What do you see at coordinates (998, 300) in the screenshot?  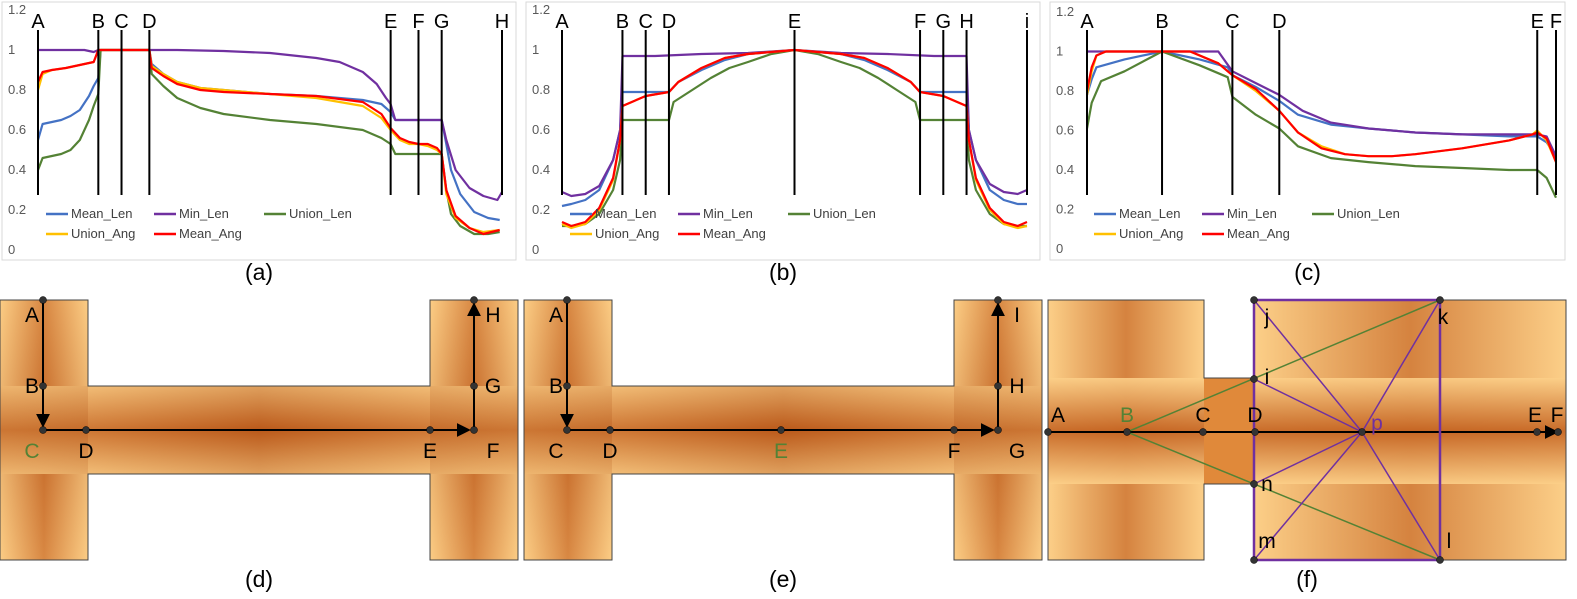 I see `point-I` at bounding box center [998, 300].